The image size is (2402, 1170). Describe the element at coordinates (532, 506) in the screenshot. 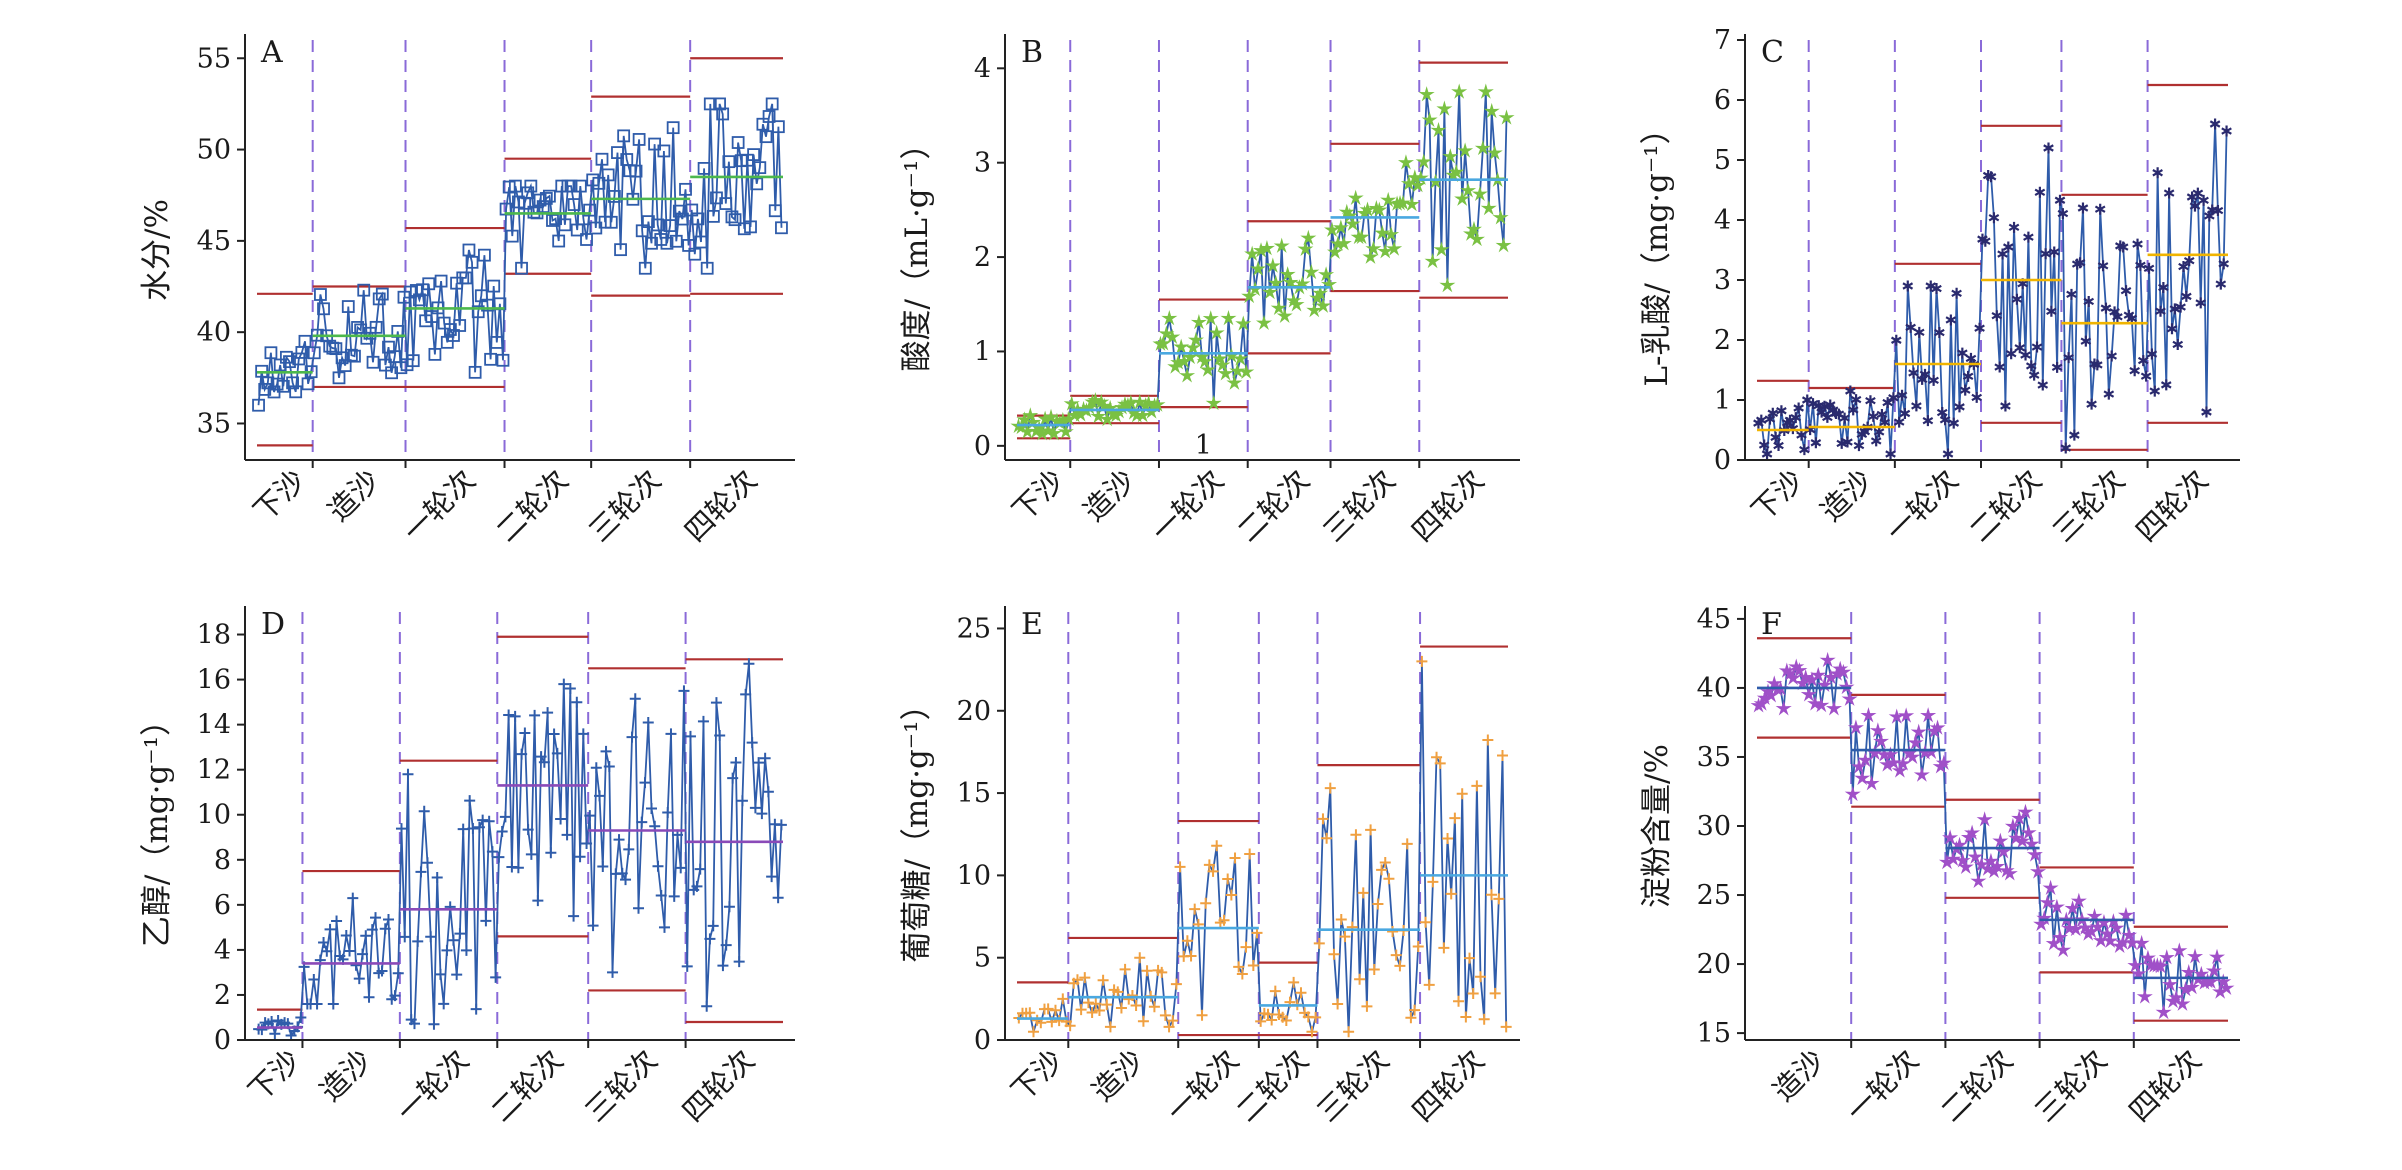

I see `x-category-label: 二轮次` at that location.